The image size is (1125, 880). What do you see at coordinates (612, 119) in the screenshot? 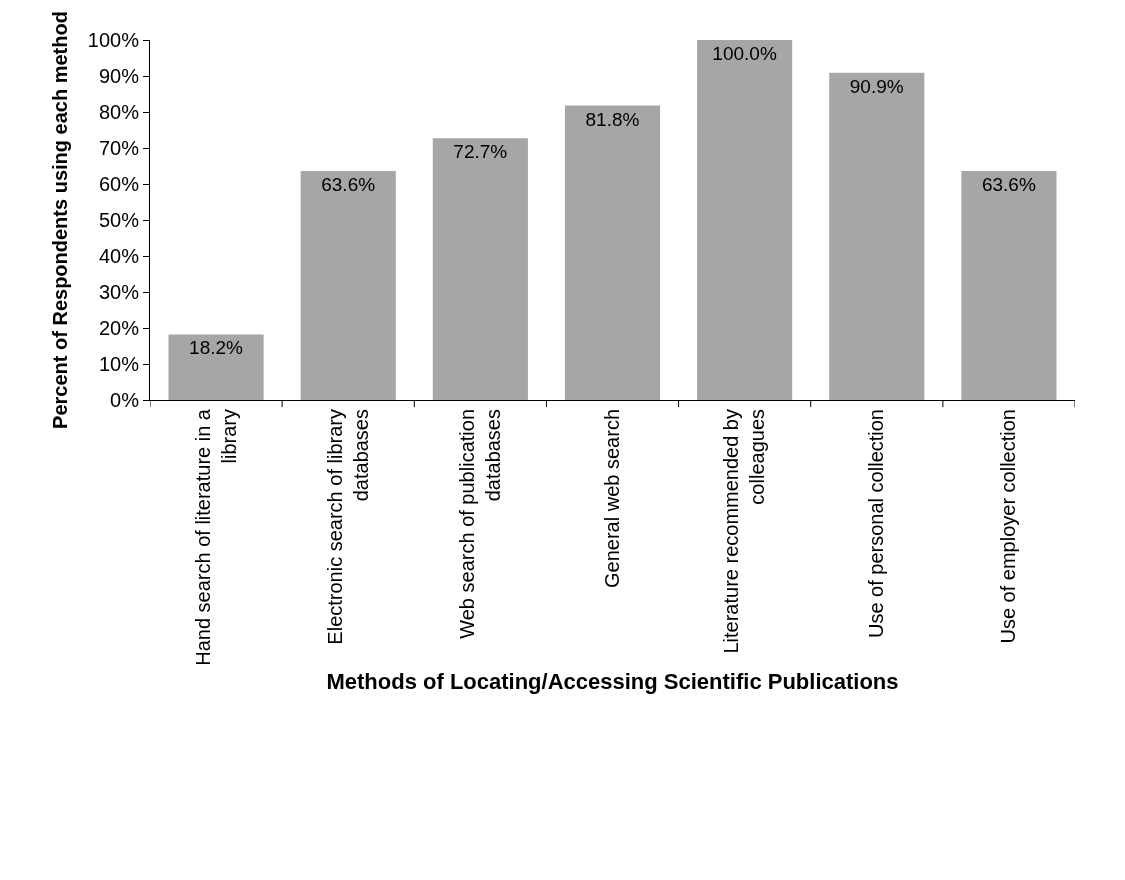
I see `data-label: 81.8%` at bounding box center [612, 119].